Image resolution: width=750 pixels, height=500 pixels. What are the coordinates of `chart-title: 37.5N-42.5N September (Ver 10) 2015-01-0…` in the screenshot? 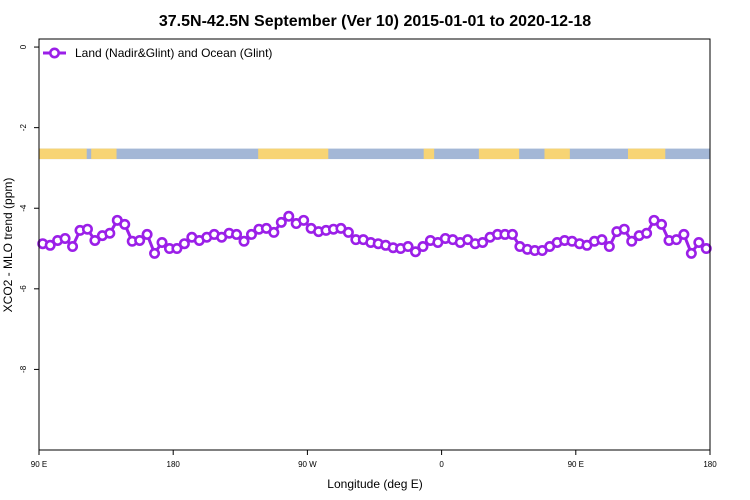 It's located at (375, 21).